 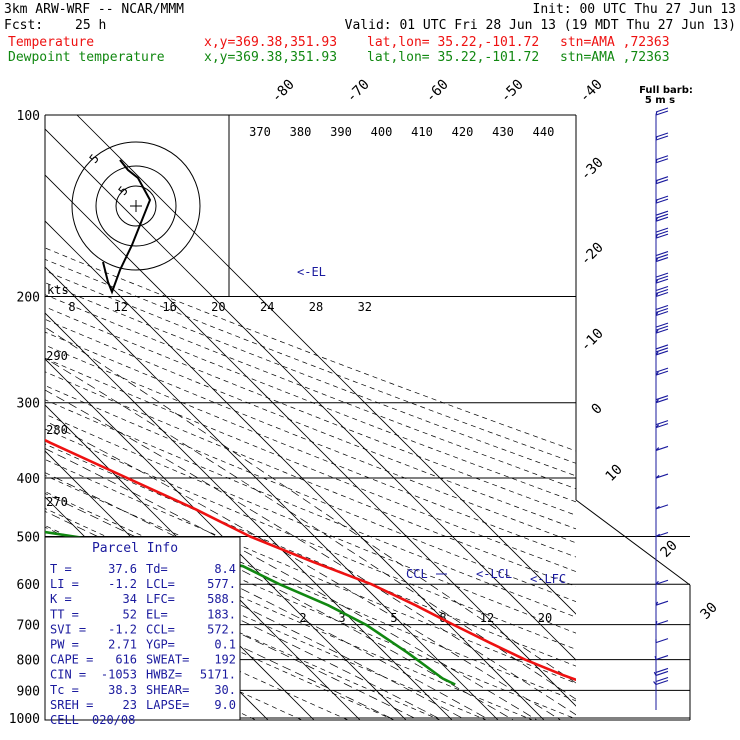 I want to click on hodo-speed-label: 20, so click(x=218, y=307).